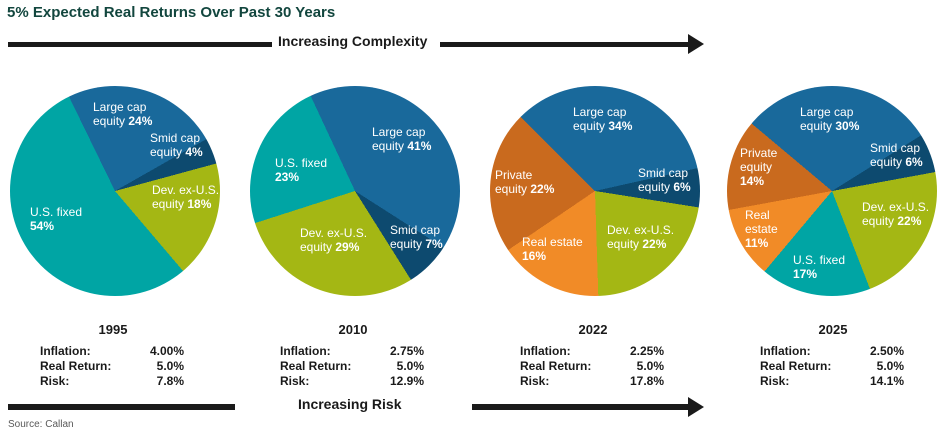 The height and width of the screenshot is (434, 945). Describe the element at coordinates (140, 44) in the screenshot. I see `top-arrow-line-left` at that location.